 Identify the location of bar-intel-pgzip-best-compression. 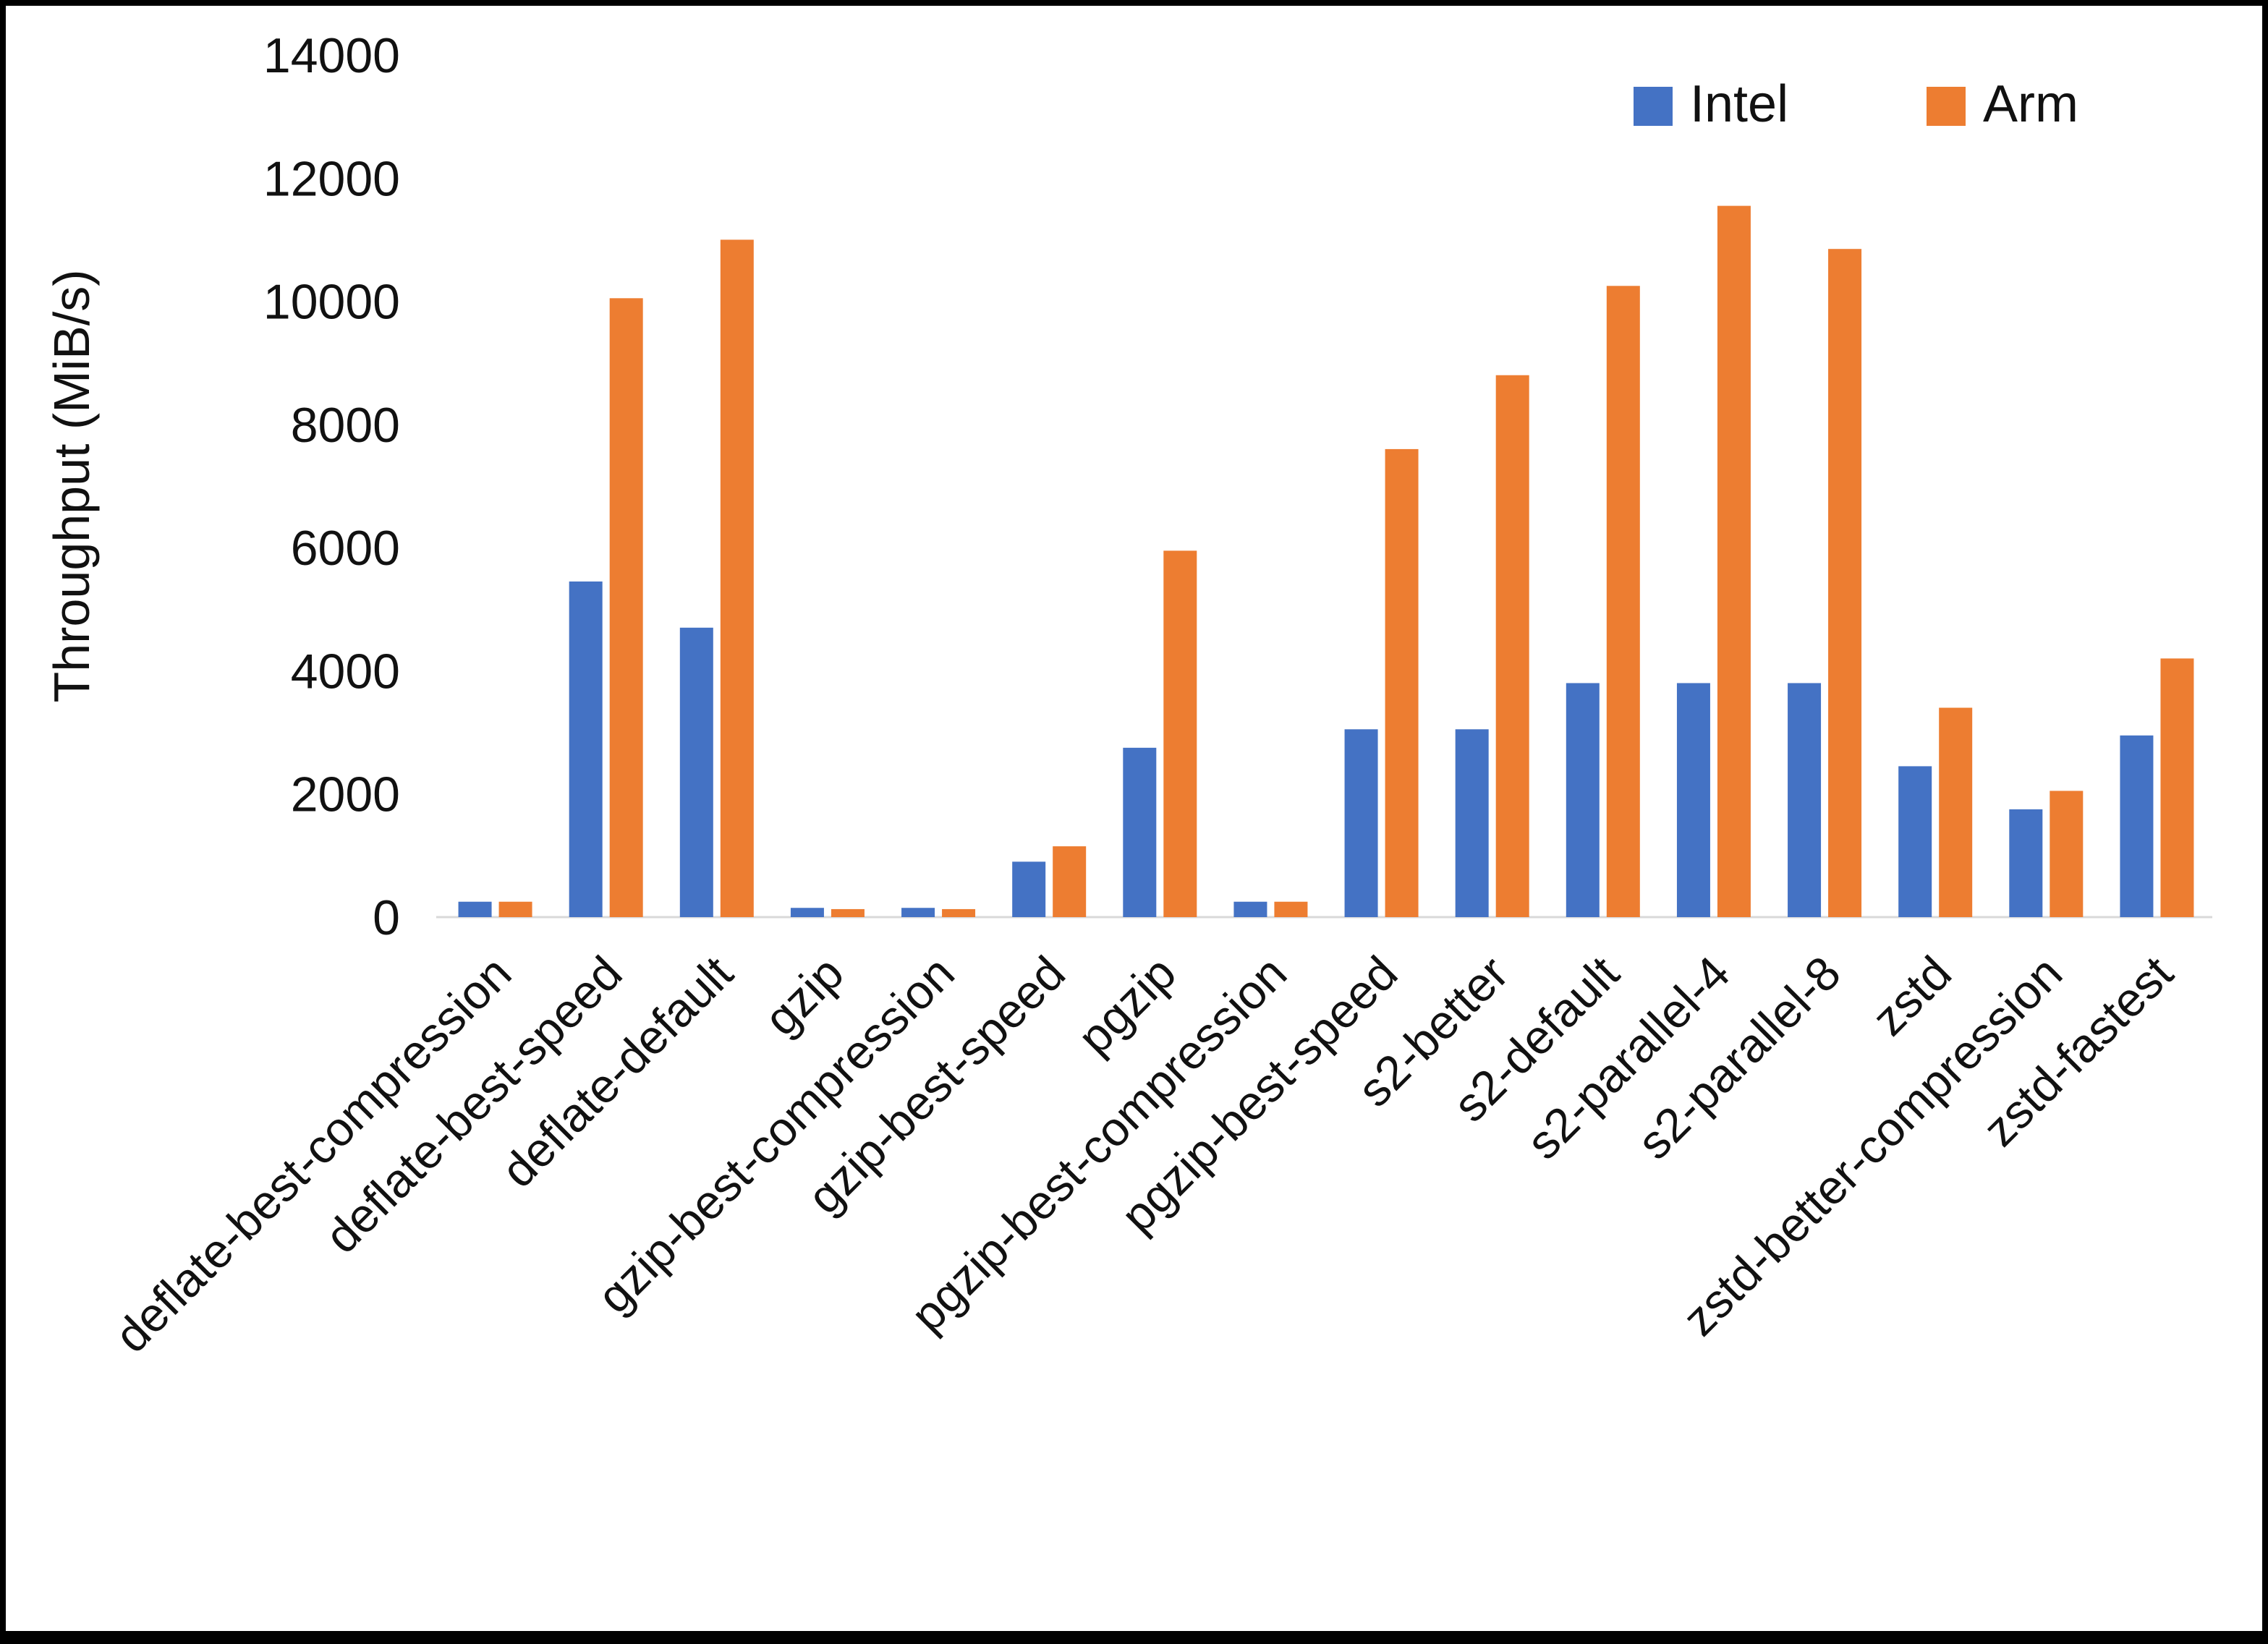
(1250, 909).